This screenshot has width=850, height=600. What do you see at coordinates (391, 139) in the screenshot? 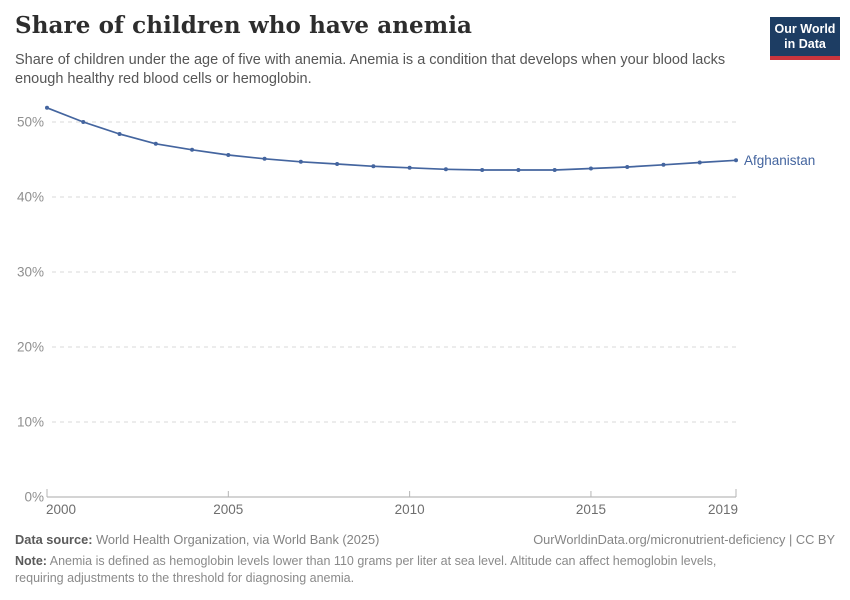
I see `afghanistan-line` at bounding box center [391, 139].